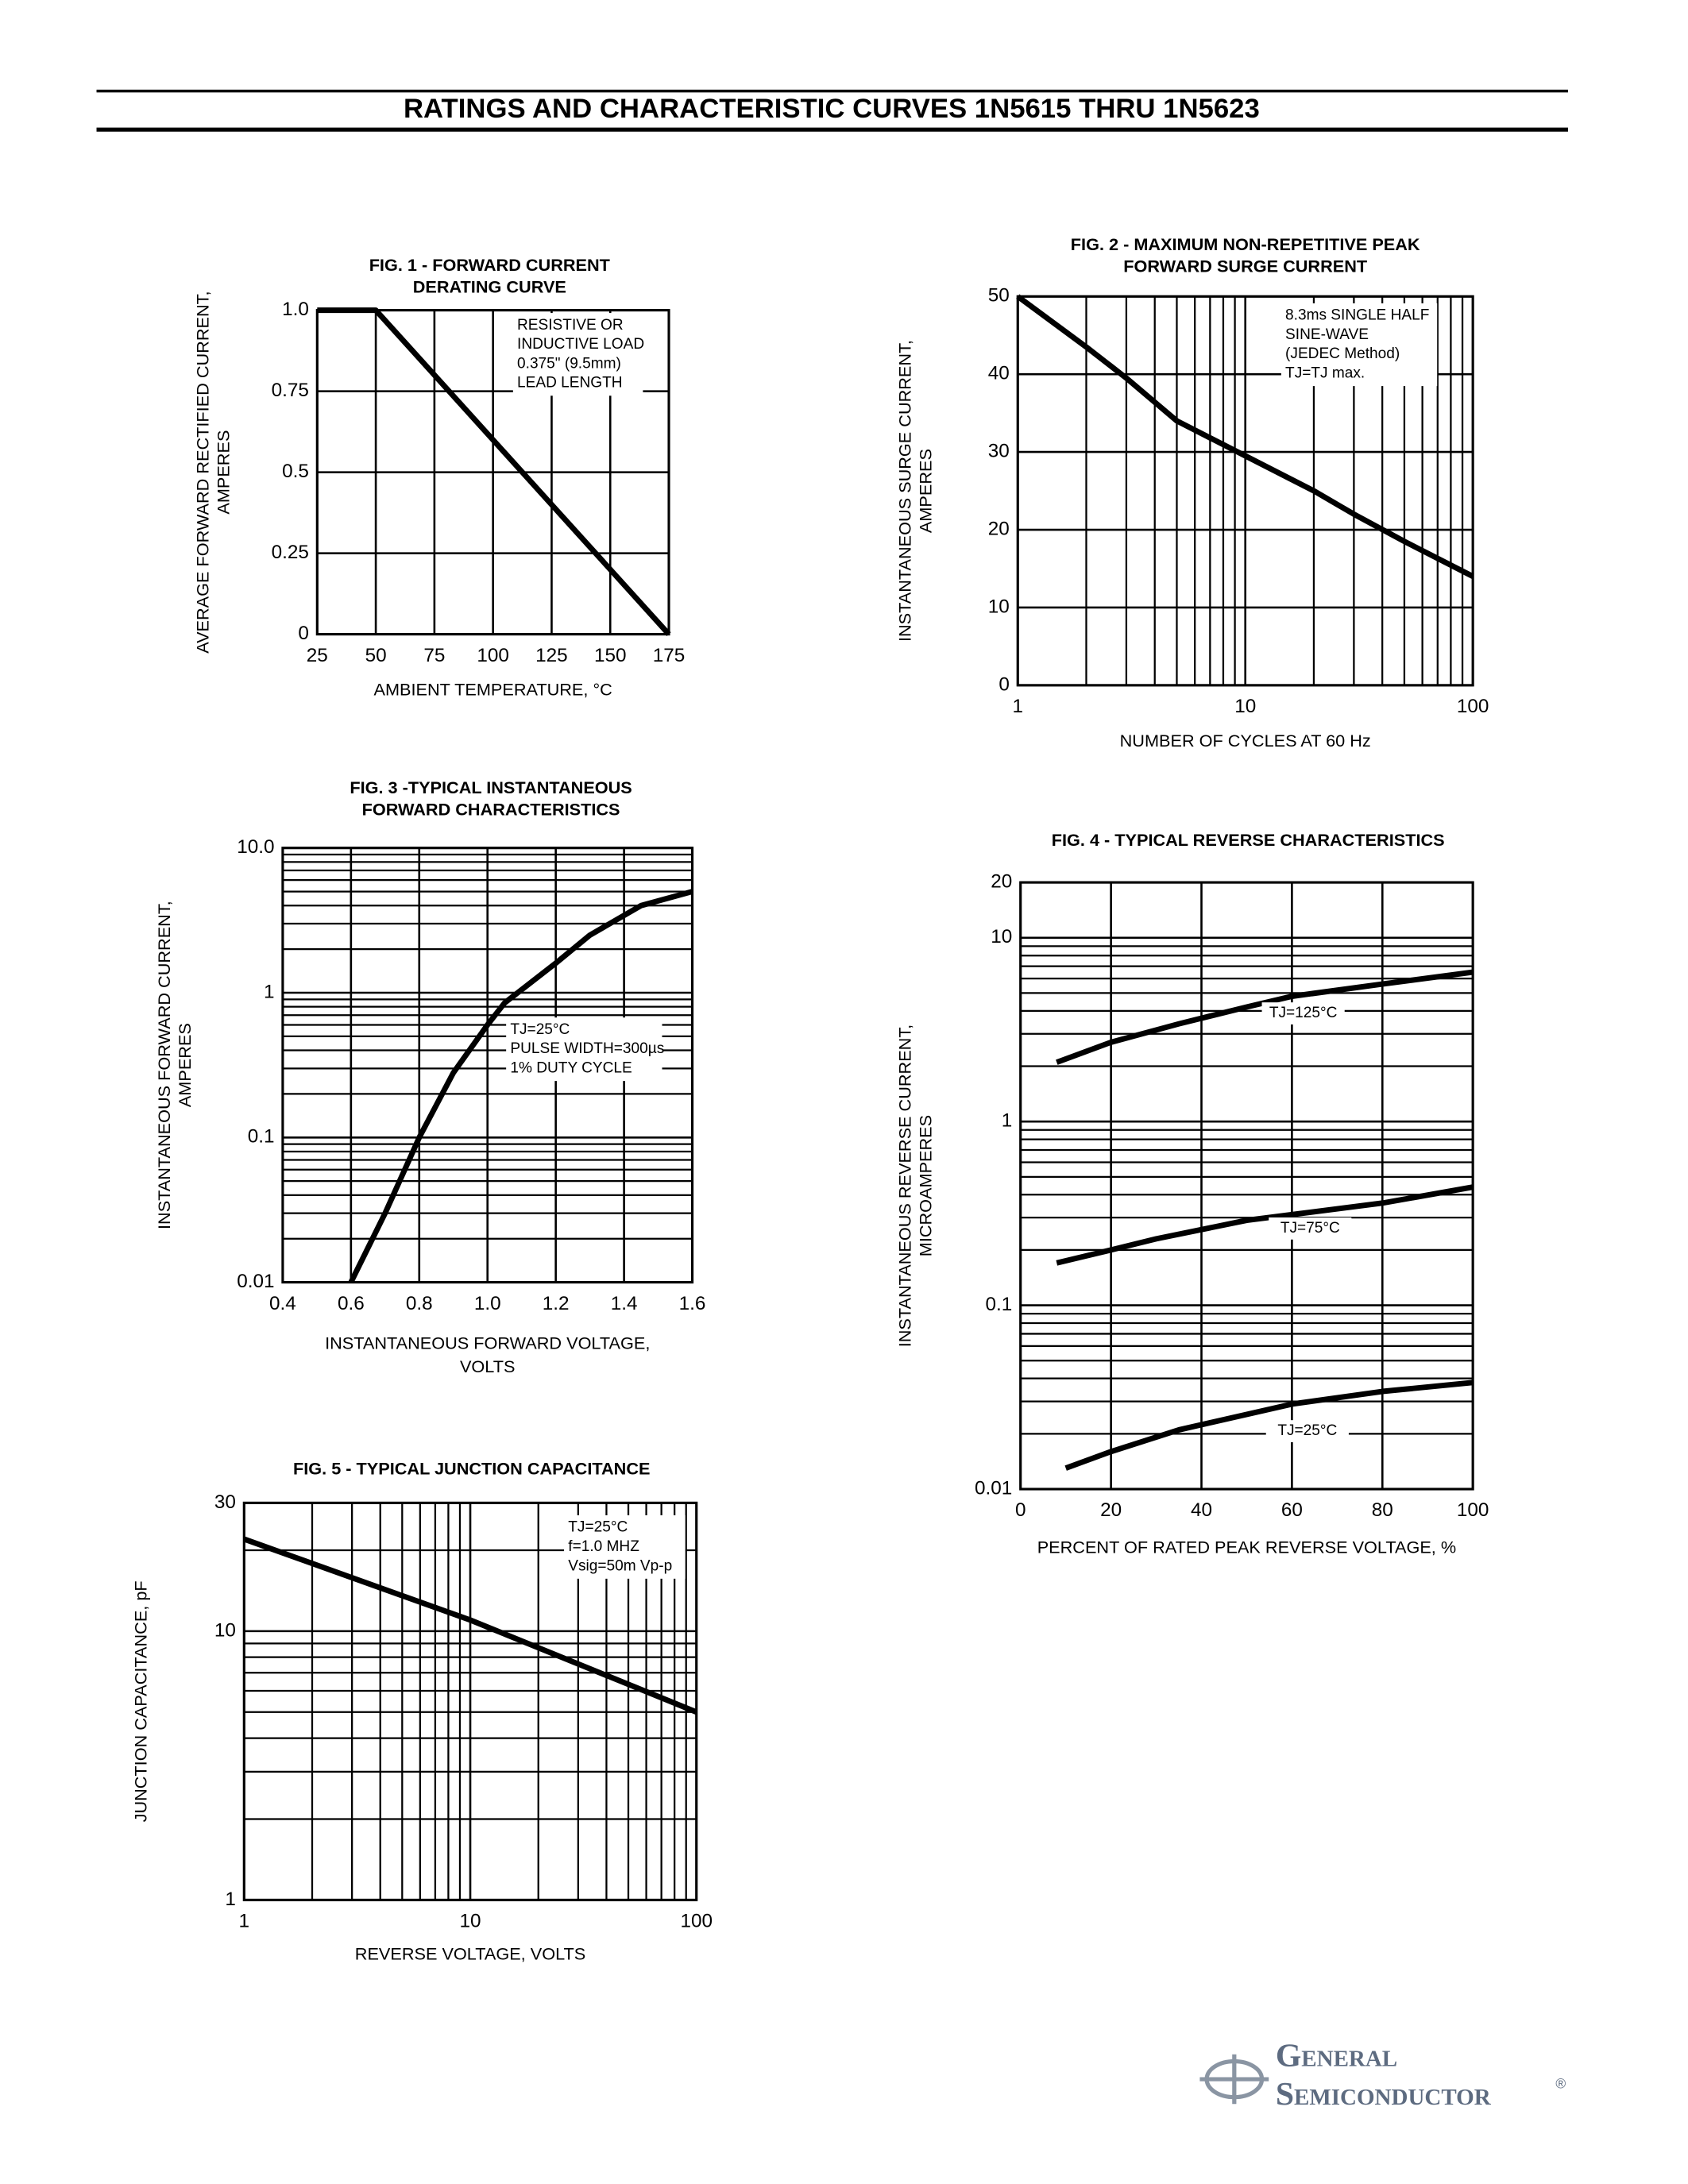 The image size is (1688, 2184). Describe the element at coordinates (493, 690) in the screenshot. I see `x-axis-label: AMBIENT TEMPERATURE, °C` at that location.